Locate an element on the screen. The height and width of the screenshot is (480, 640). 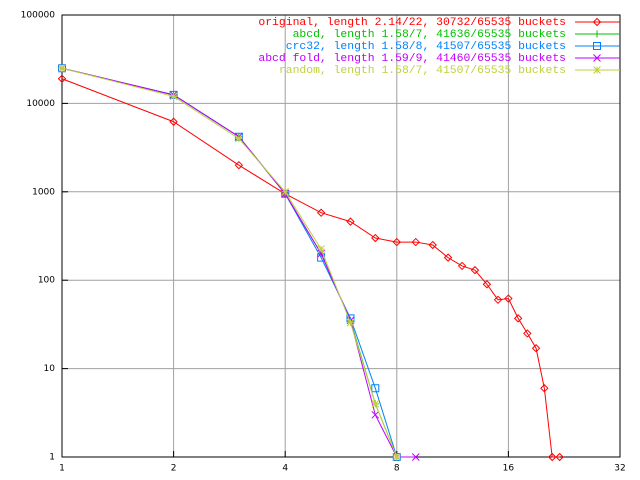
y-tick-label: 100 is located at coordinates (46, 281).